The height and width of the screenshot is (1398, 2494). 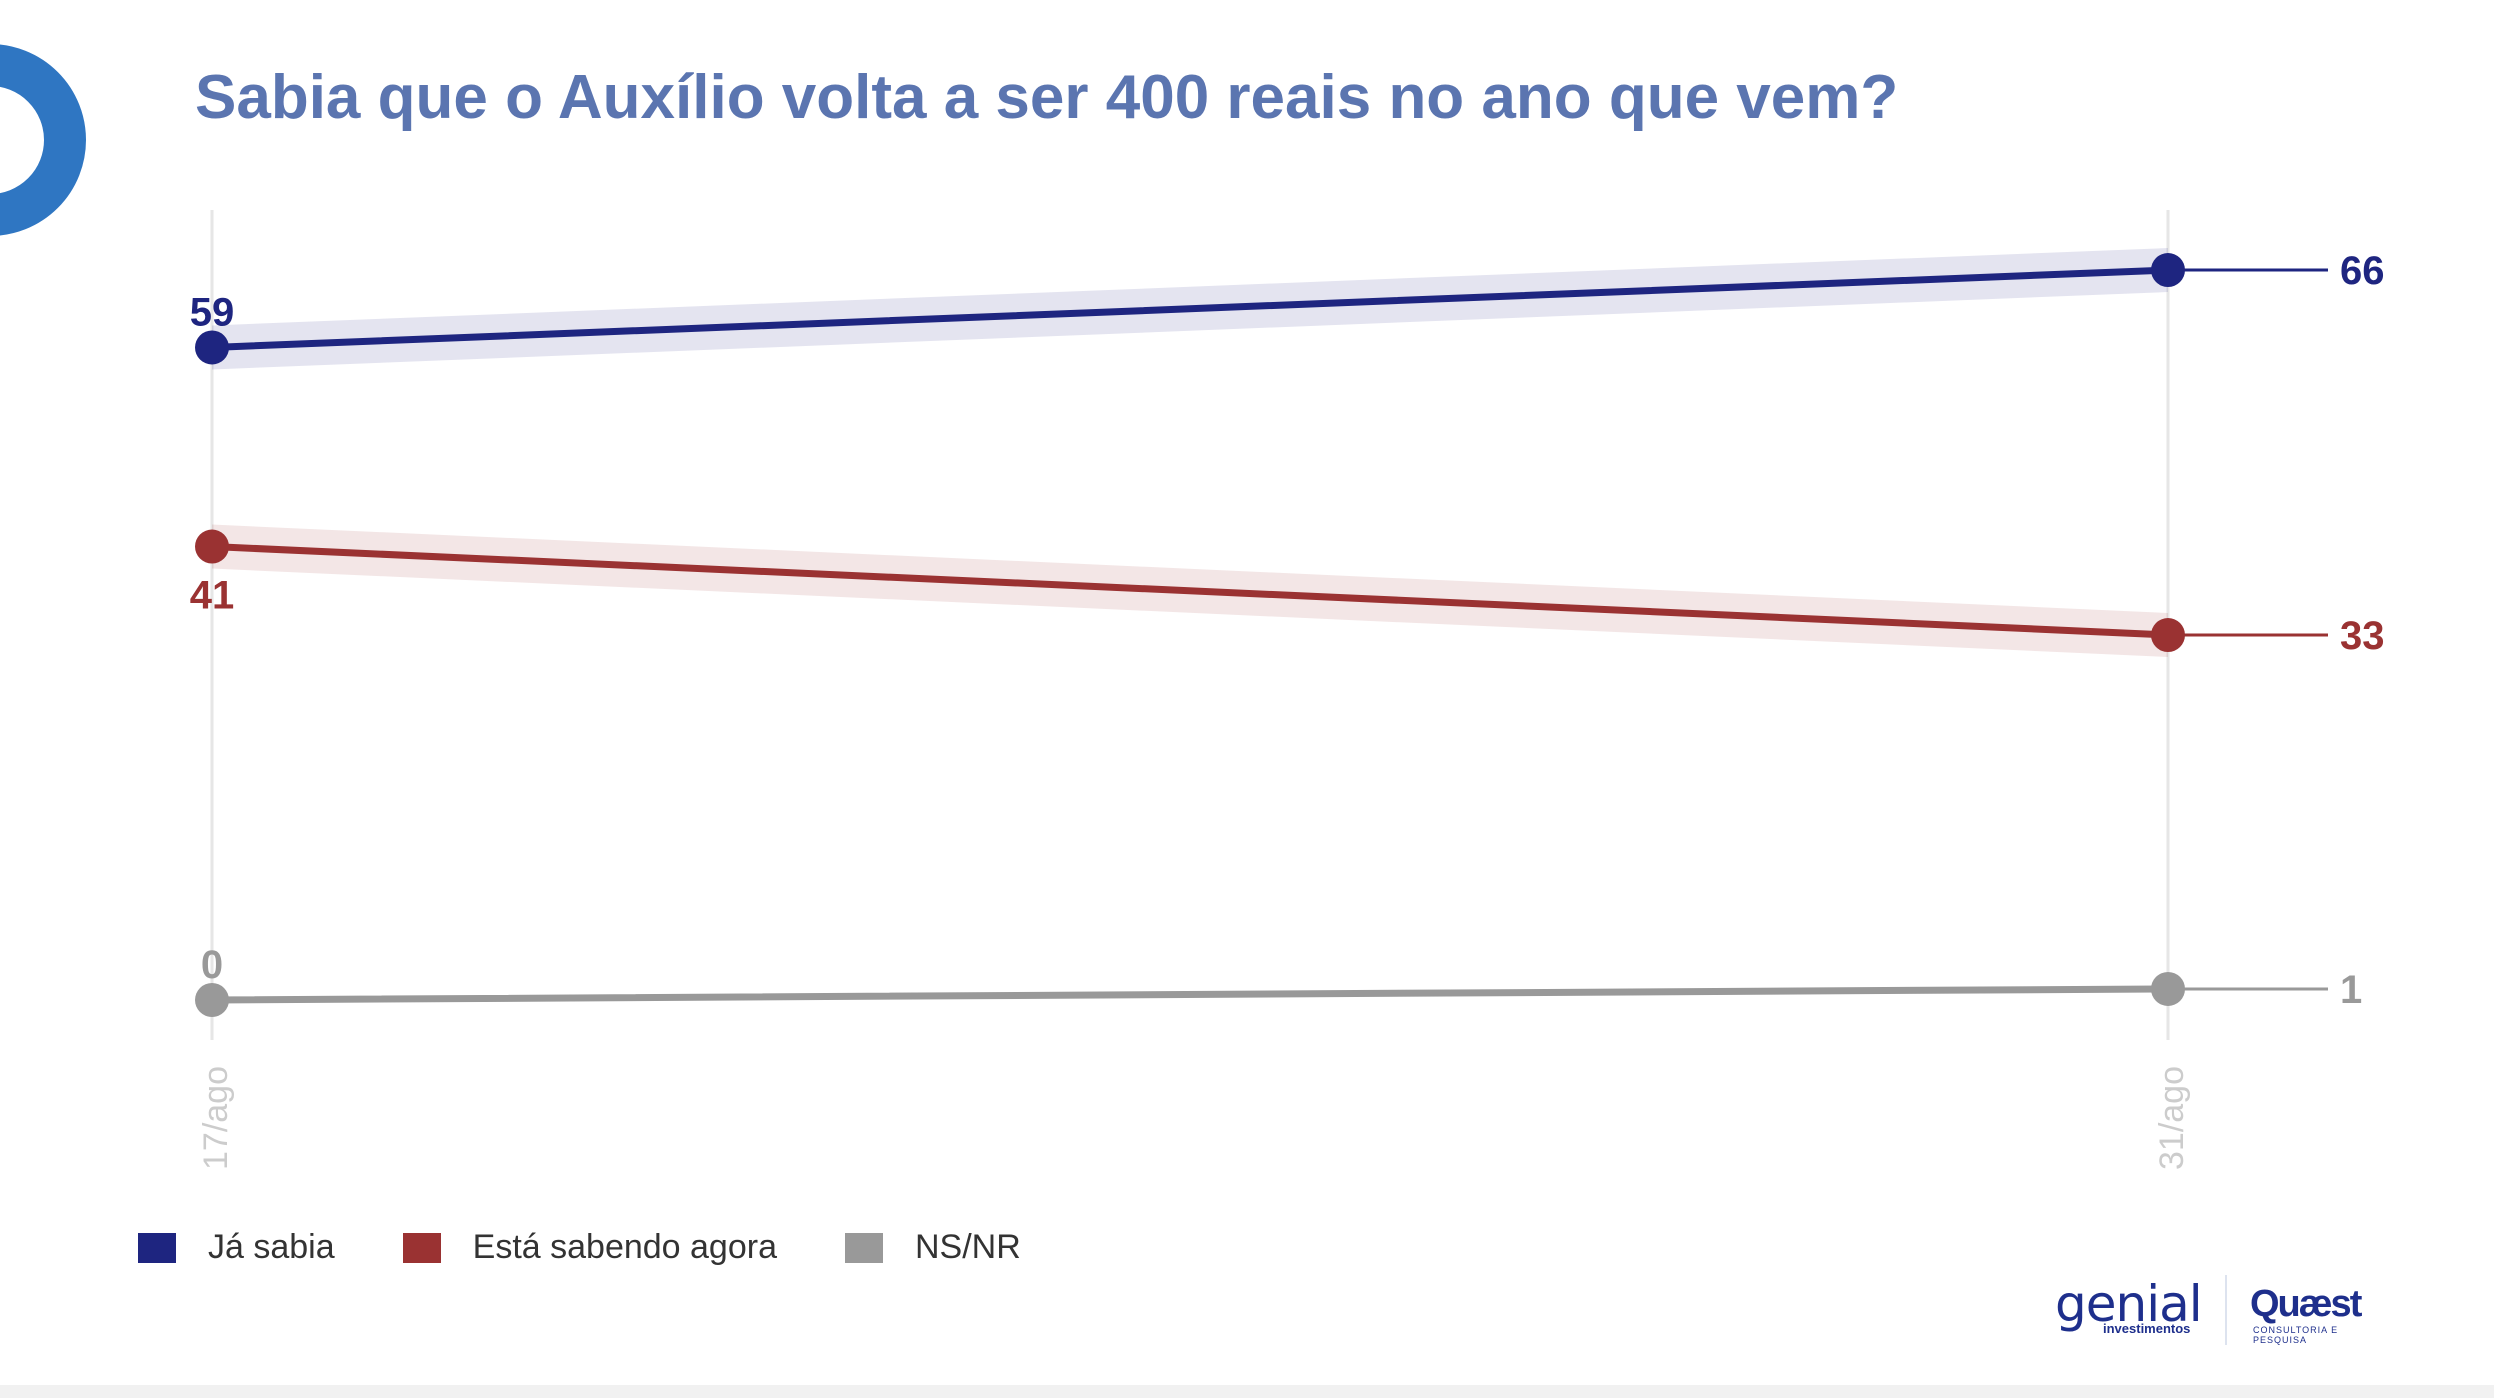 I want to click on legend-item-esta-sabendo-agora: Está sabendo agora, so click(x=589, y=1247).